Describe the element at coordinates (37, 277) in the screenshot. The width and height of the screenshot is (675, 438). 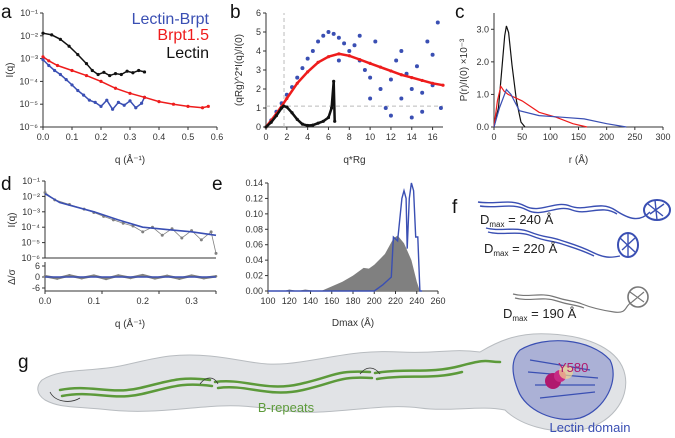
I see `panel-d-residual-y-tick-label: 0` at that location.